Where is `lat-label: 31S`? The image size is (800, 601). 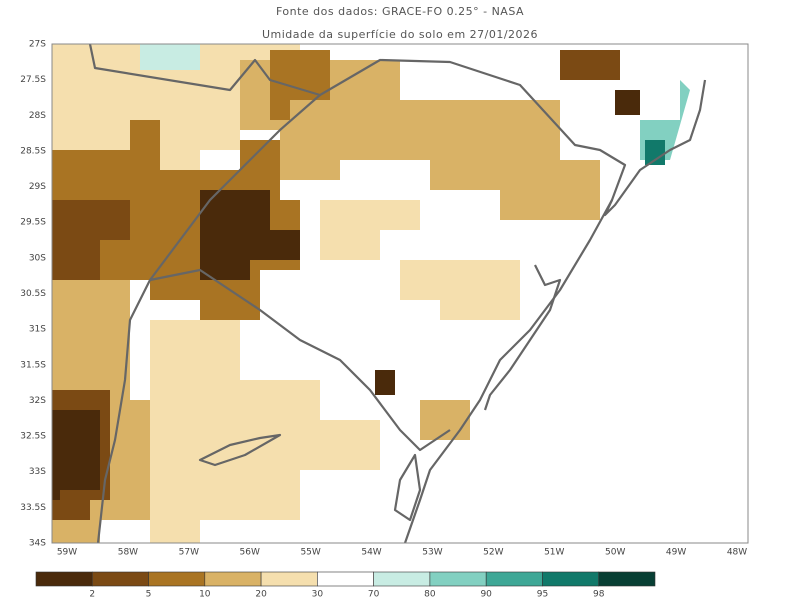
lat-label: 31S is located at coordinates (37, 330).